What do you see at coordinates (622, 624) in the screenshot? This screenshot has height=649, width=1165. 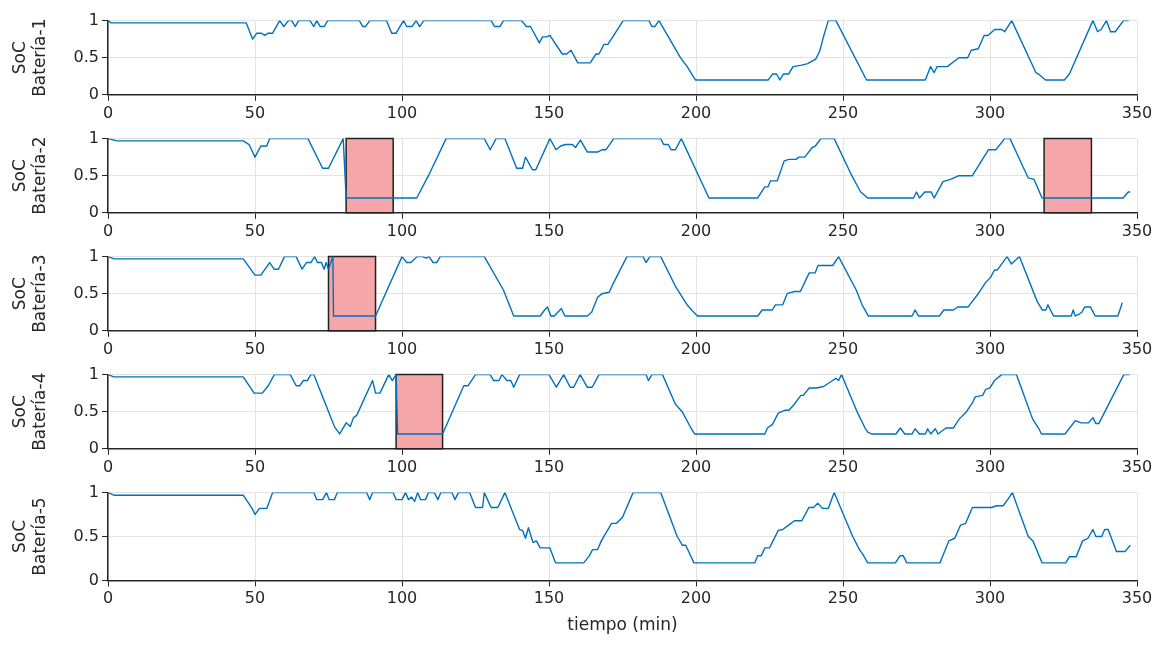 I see `x-axis-title: tiempo (min)` at bounding box center [622, 624].